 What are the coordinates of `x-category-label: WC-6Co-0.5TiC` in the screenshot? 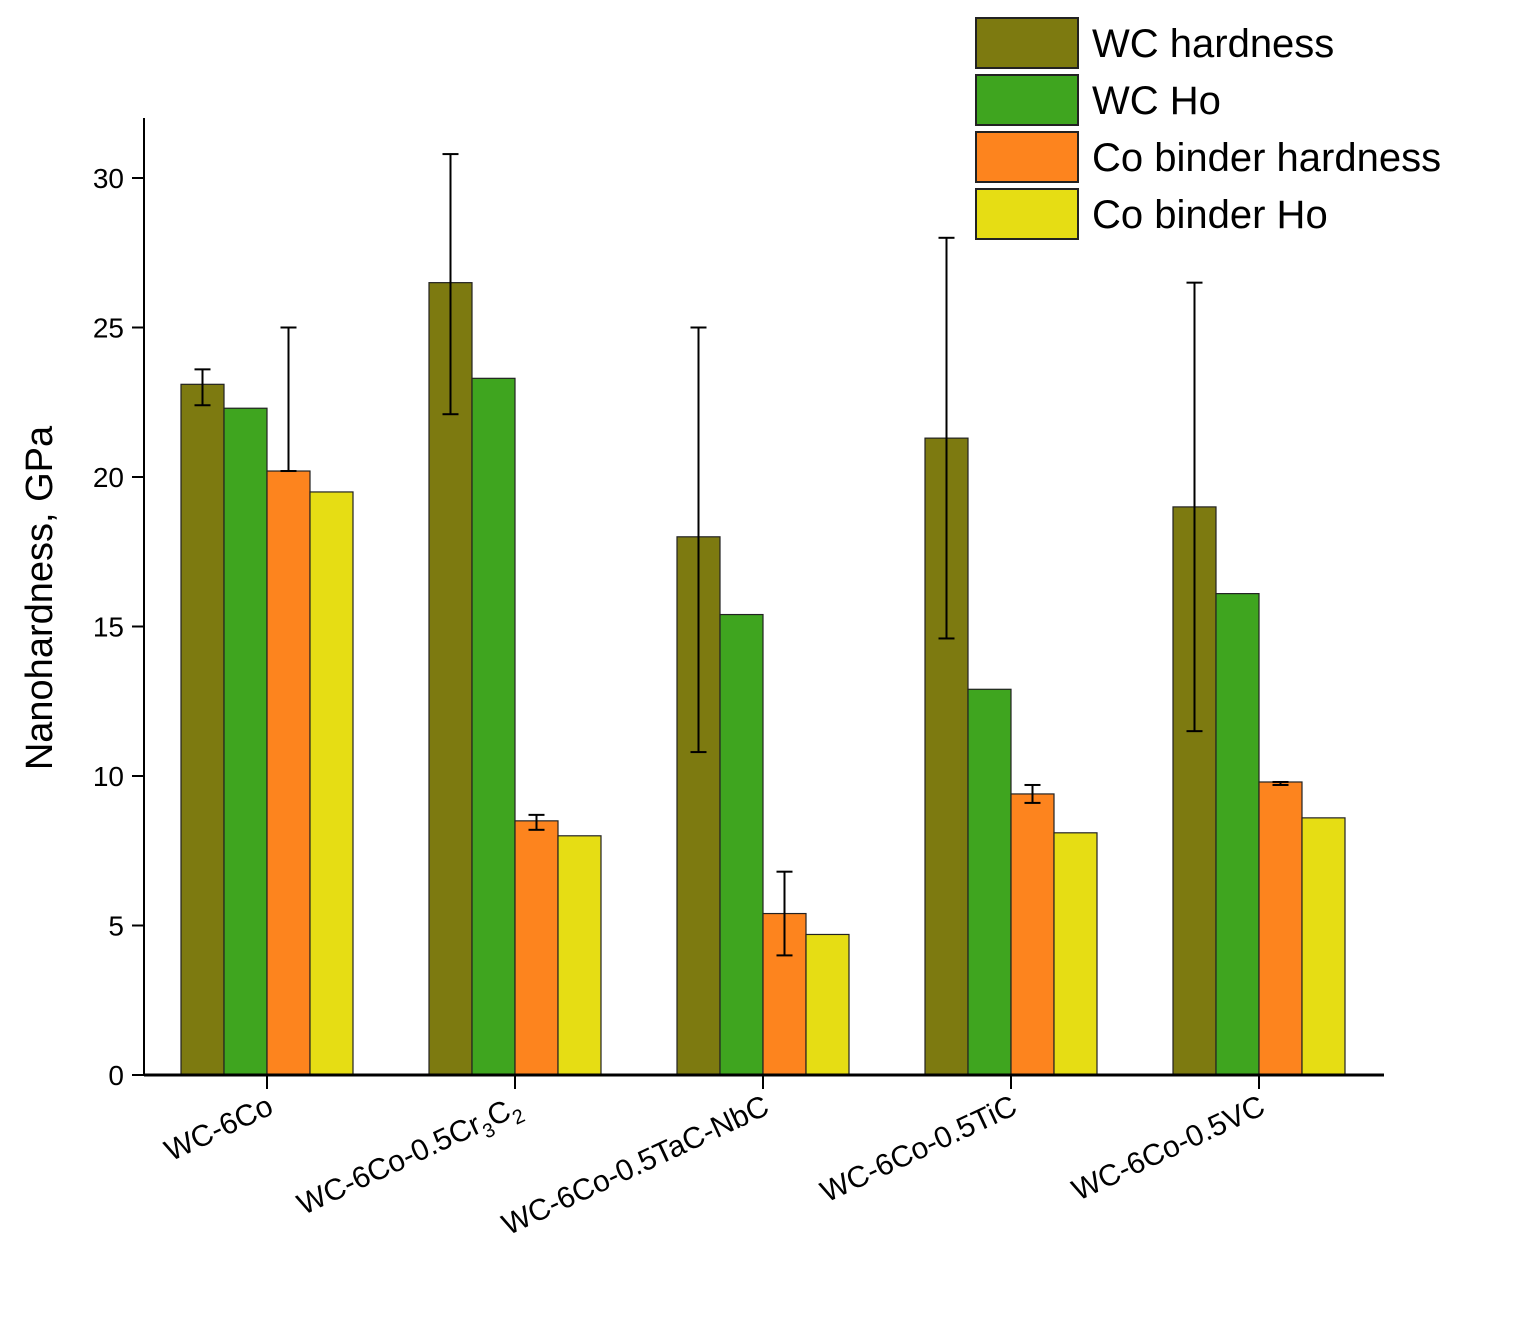 It's located at (919, 1149).